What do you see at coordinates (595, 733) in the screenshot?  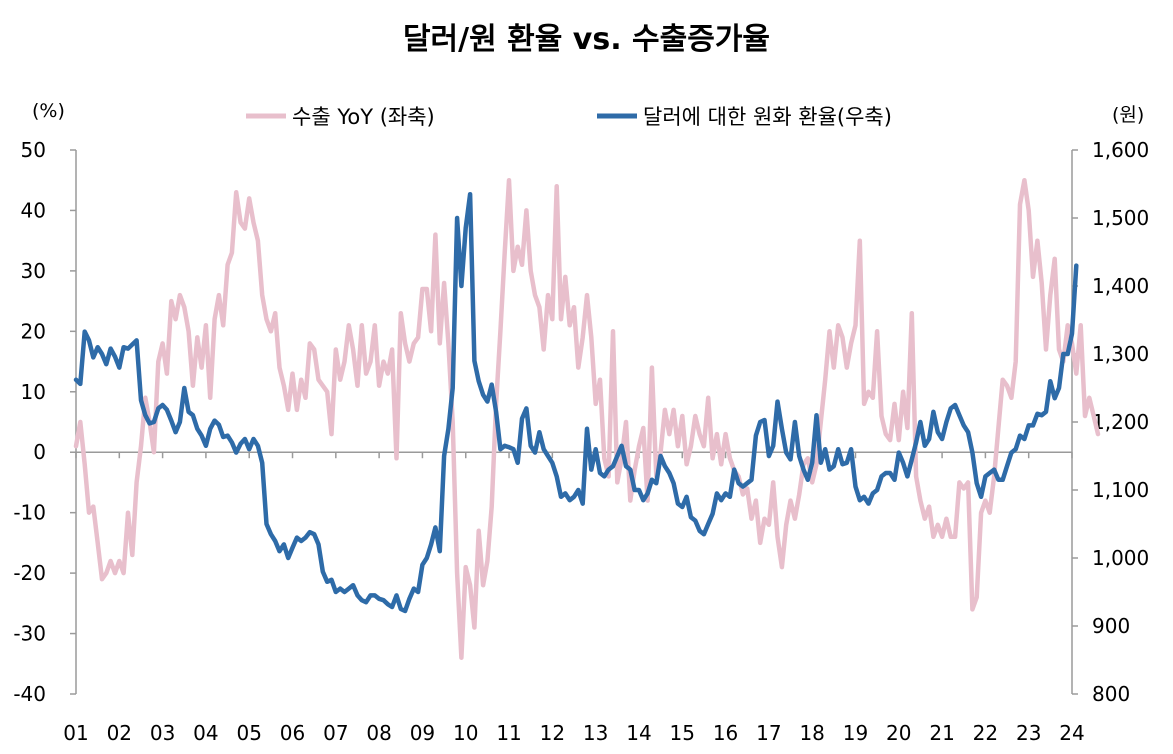 I see `x-tick-label: 13` at bounding box center [595, 733].